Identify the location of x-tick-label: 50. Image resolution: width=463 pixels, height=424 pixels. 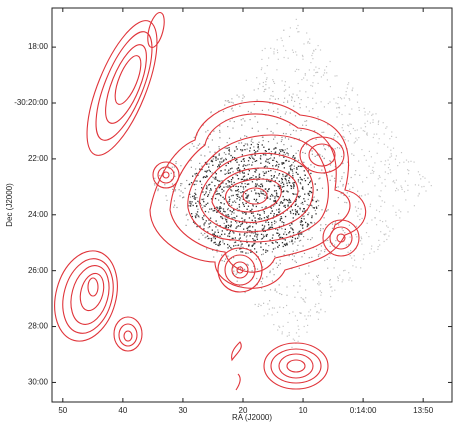
(62, 410).